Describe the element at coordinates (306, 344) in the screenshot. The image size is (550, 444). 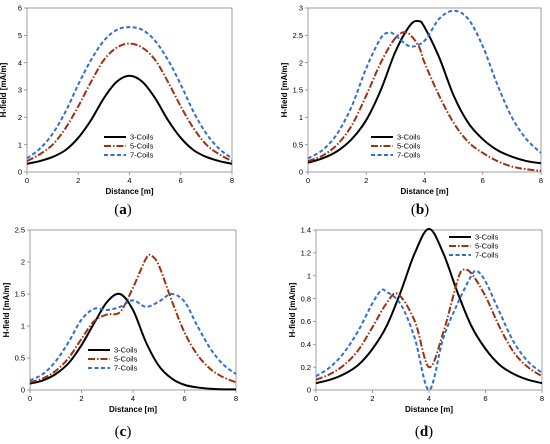
I see `y-tick-label: 0.4` at that location.